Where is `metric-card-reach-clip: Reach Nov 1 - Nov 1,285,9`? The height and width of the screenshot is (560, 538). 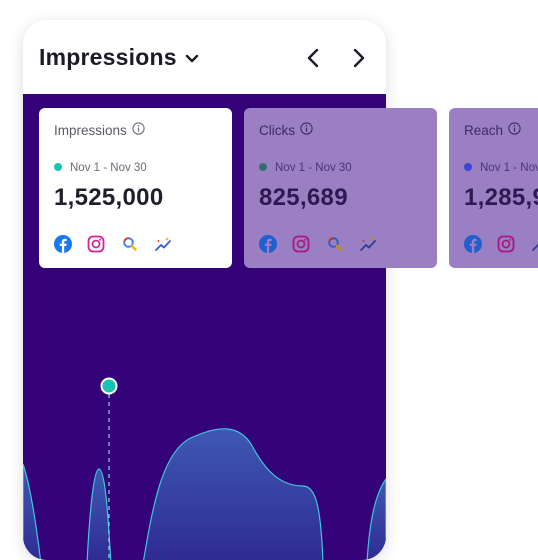 metric-card-reach-clip: Reach Nov 1 - Nov 1,285,9 is located at coordinates (493, 188).